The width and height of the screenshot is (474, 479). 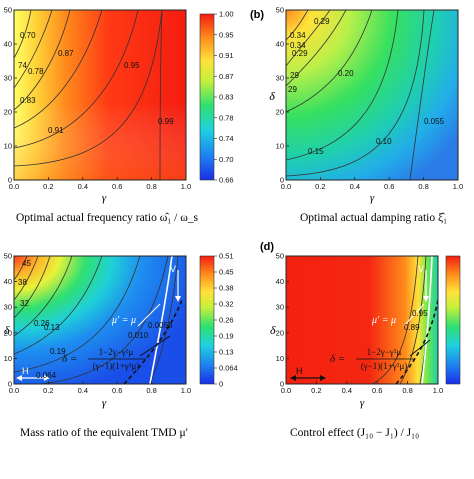 I want to click on contour-label: 29, so click(x=294, y=75).